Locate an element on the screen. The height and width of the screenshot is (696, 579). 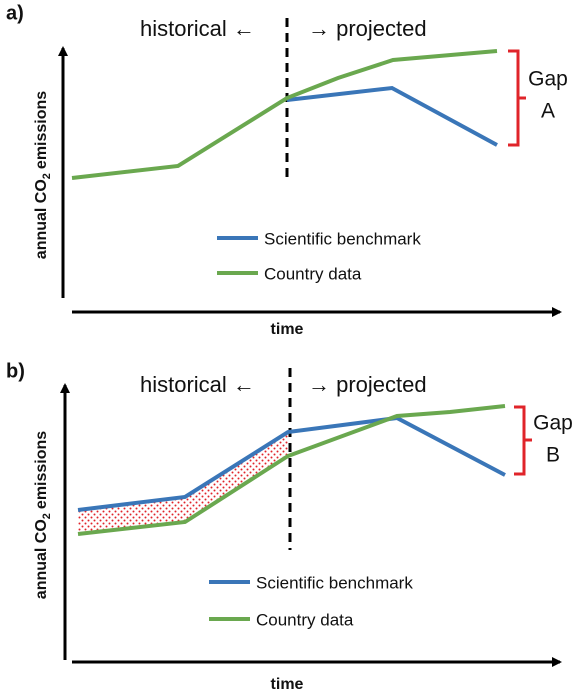
panel-label: b) is located at coordinates (15, 371).